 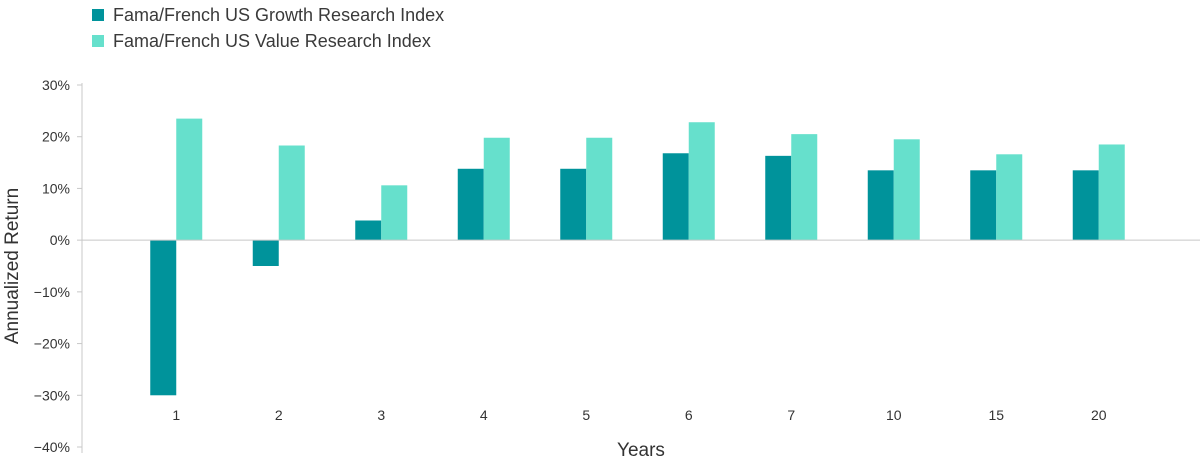 What do you see at coordinates (689, 415) in the screenshot?
I see `x-tick-label: 6` at bounding box center [689, 415].